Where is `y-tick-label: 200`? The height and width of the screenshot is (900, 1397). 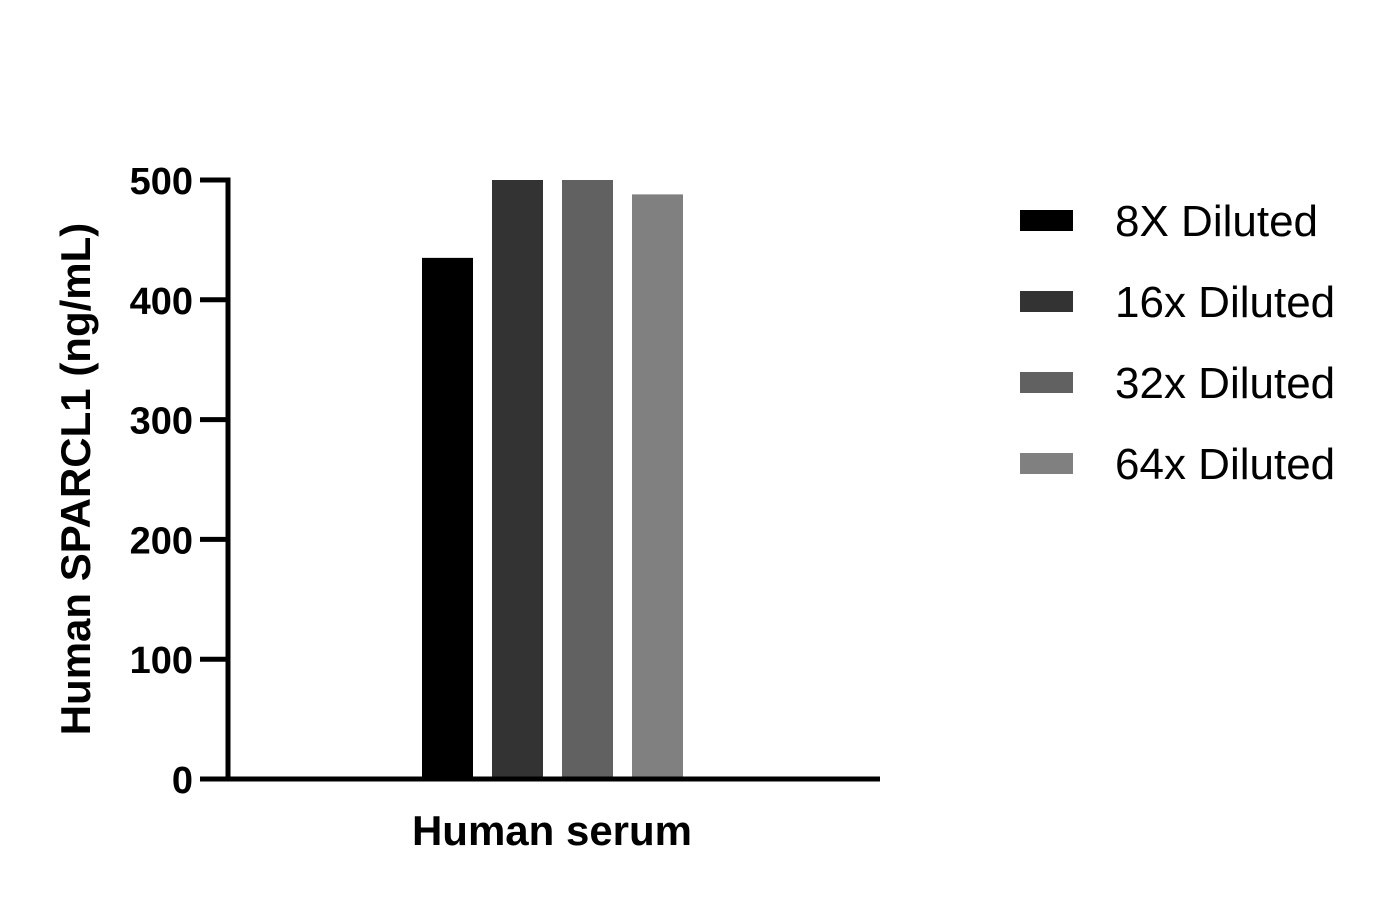 y-tick-label: 200 is located at coordinates (161, 541).